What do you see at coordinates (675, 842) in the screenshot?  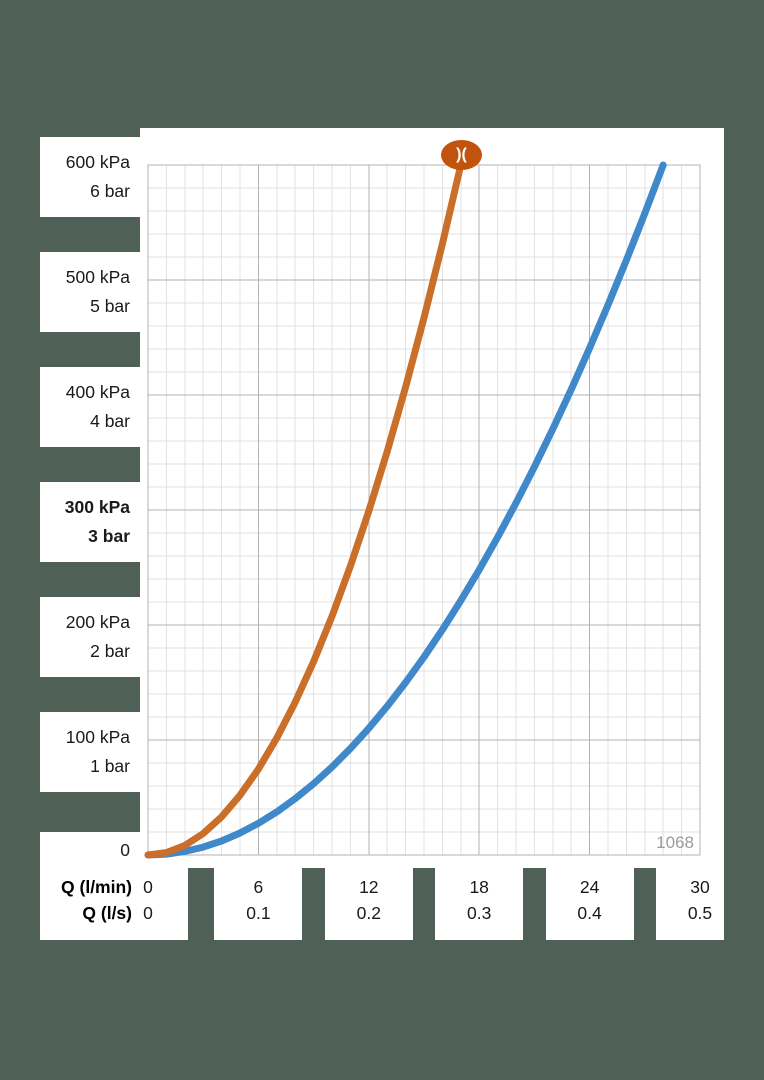 I see `figure-number: 1068` at bounding box center [675, 842].